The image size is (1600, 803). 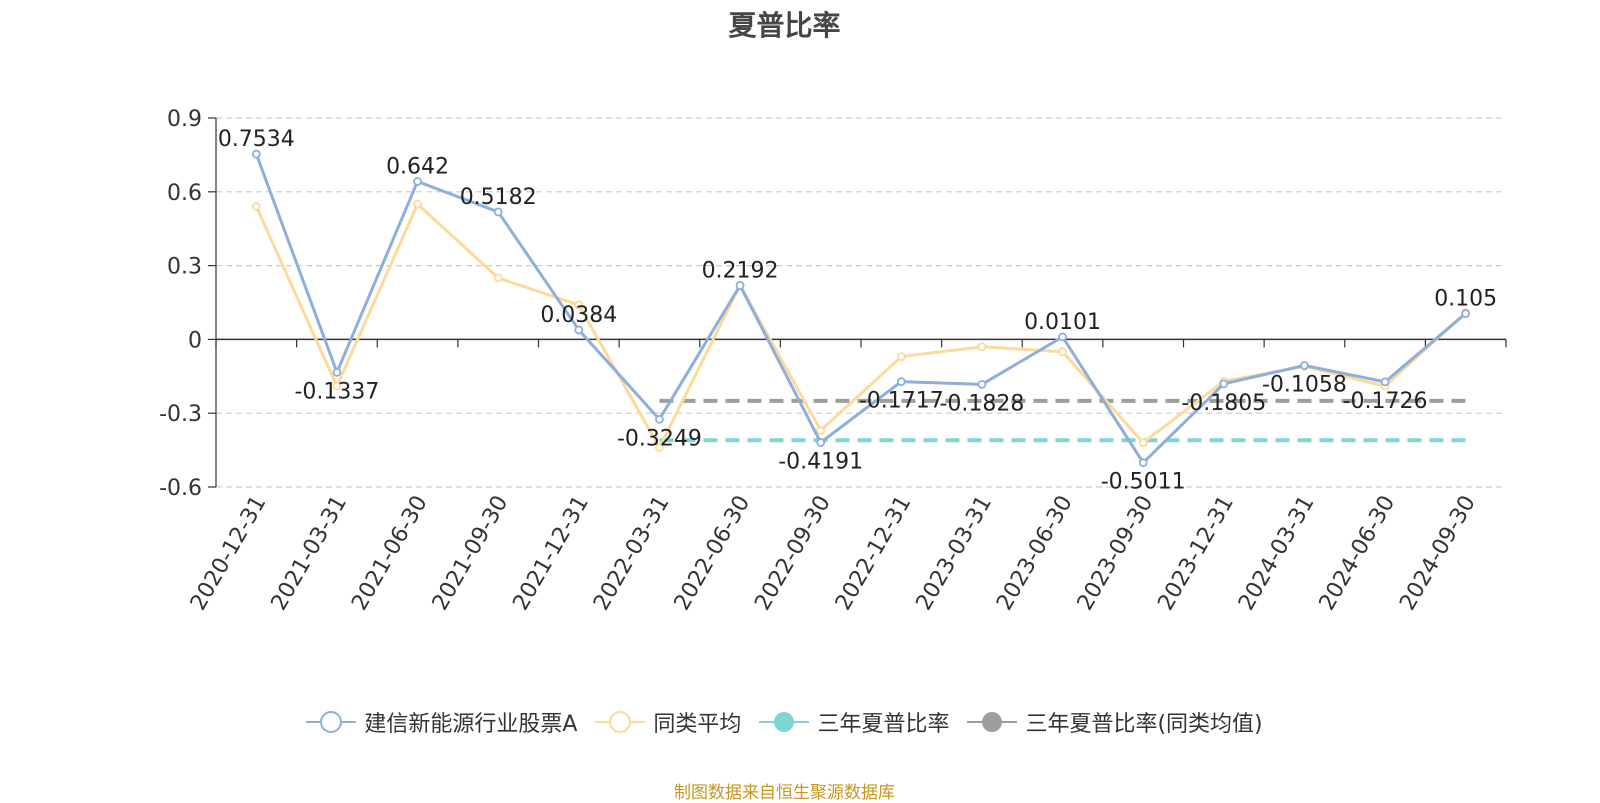 What do you see at coordinates (1358, 553) in the screenshot?
I see `x-tick-label: 2024-06-30` at bounding box center [1358, 553].